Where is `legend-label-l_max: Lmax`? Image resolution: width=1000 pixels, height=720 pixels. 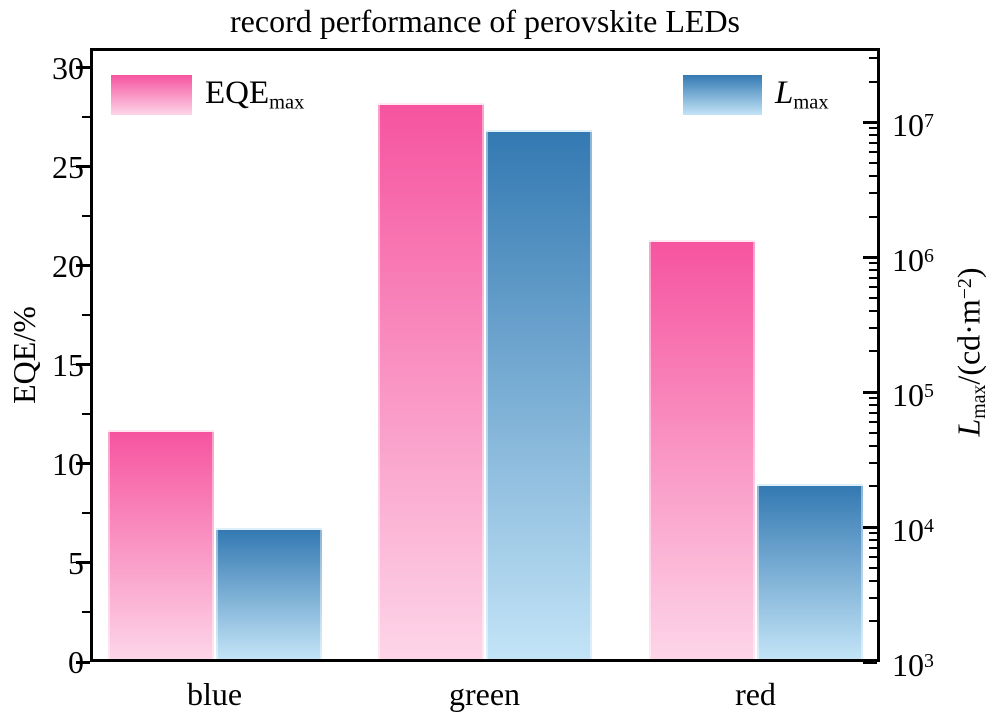
legend-label-l_max: Lmax is located at coordinates (802, 94).